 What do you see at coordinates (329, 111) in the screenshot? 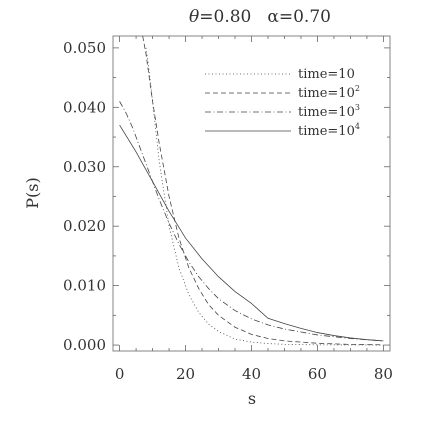
I see `legend-label-3: time=103` at bounding box center [329, 111].